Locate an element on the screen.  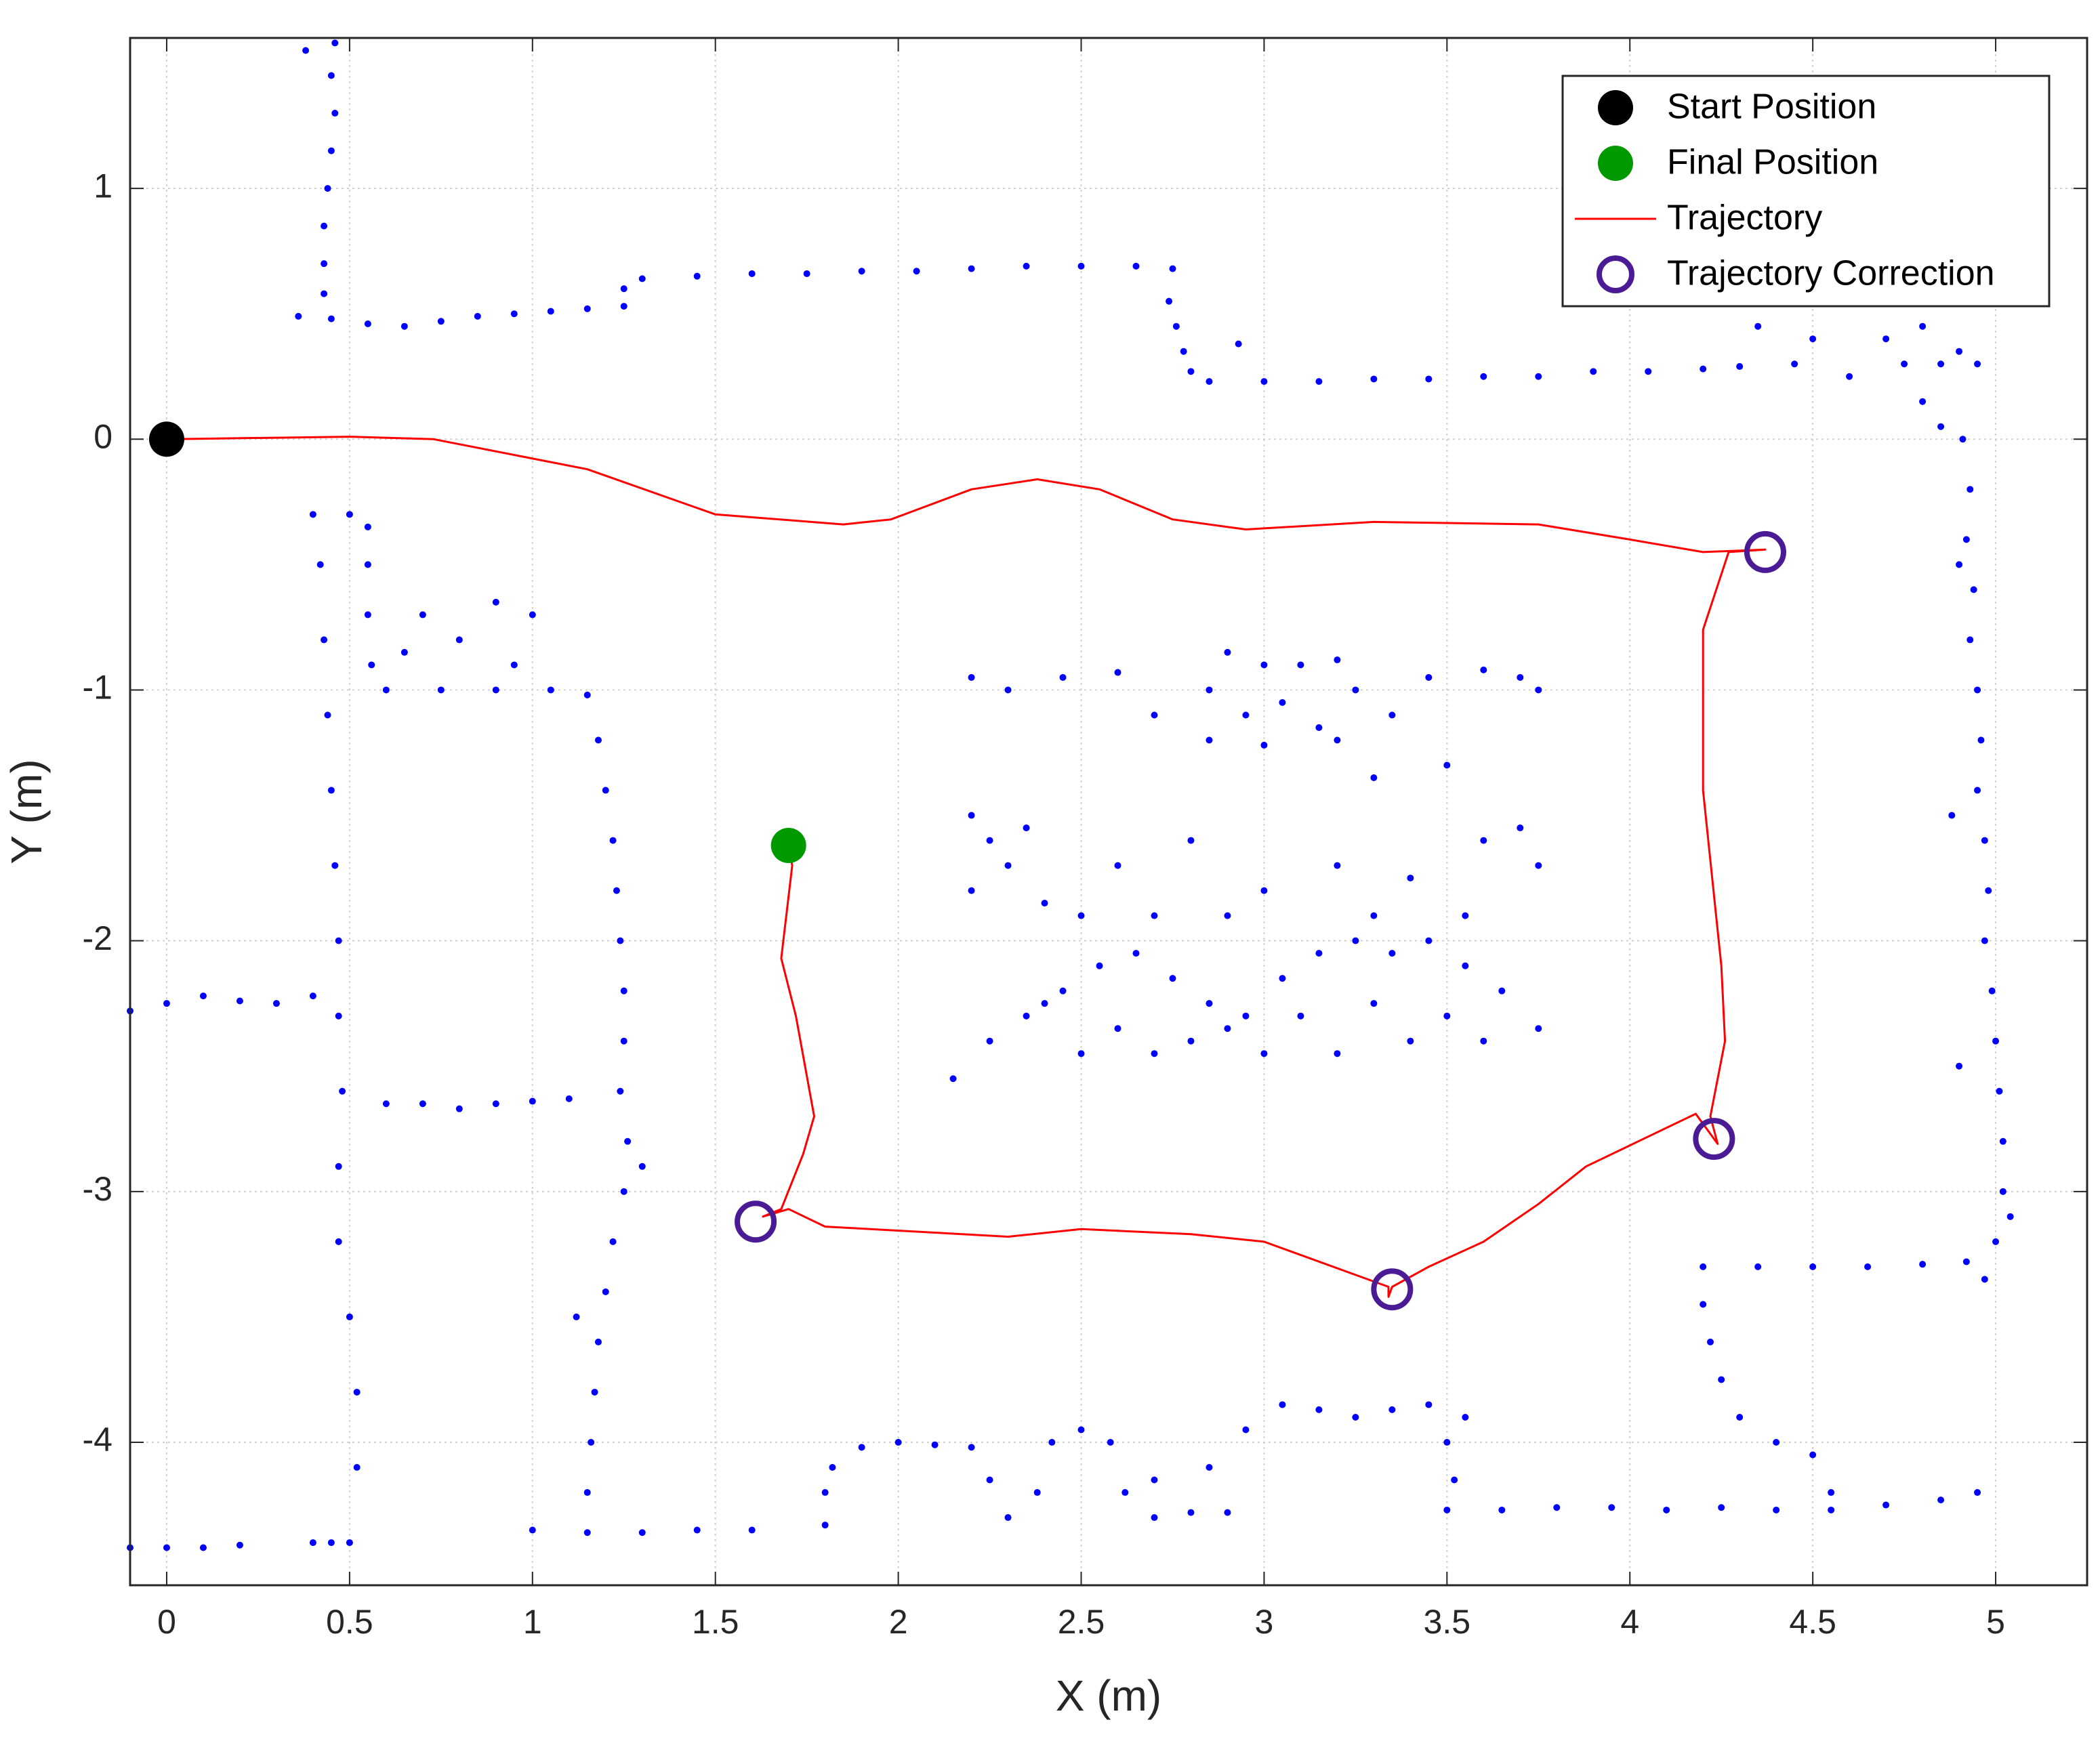
x-tick-label: 2.5 is located at coordinates (1081, 1622).